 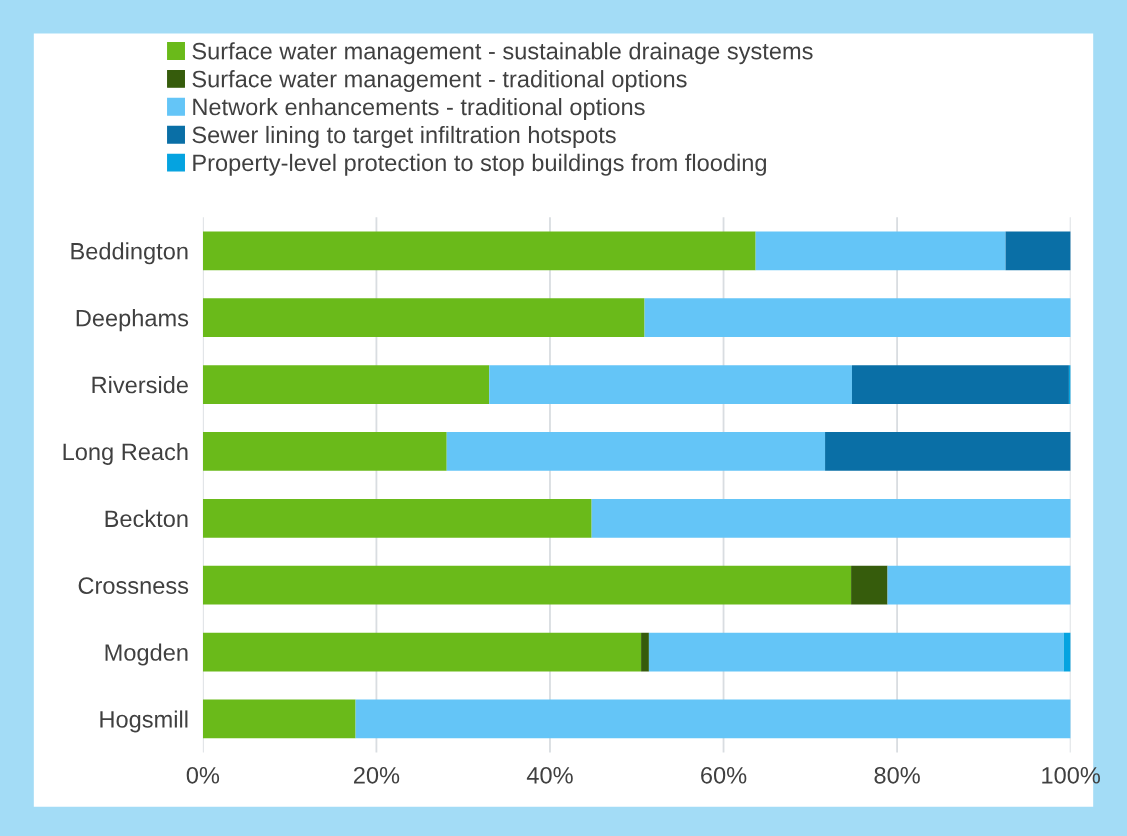 I want to click on x-tick-label: 20%, so click(x=376, y=775).